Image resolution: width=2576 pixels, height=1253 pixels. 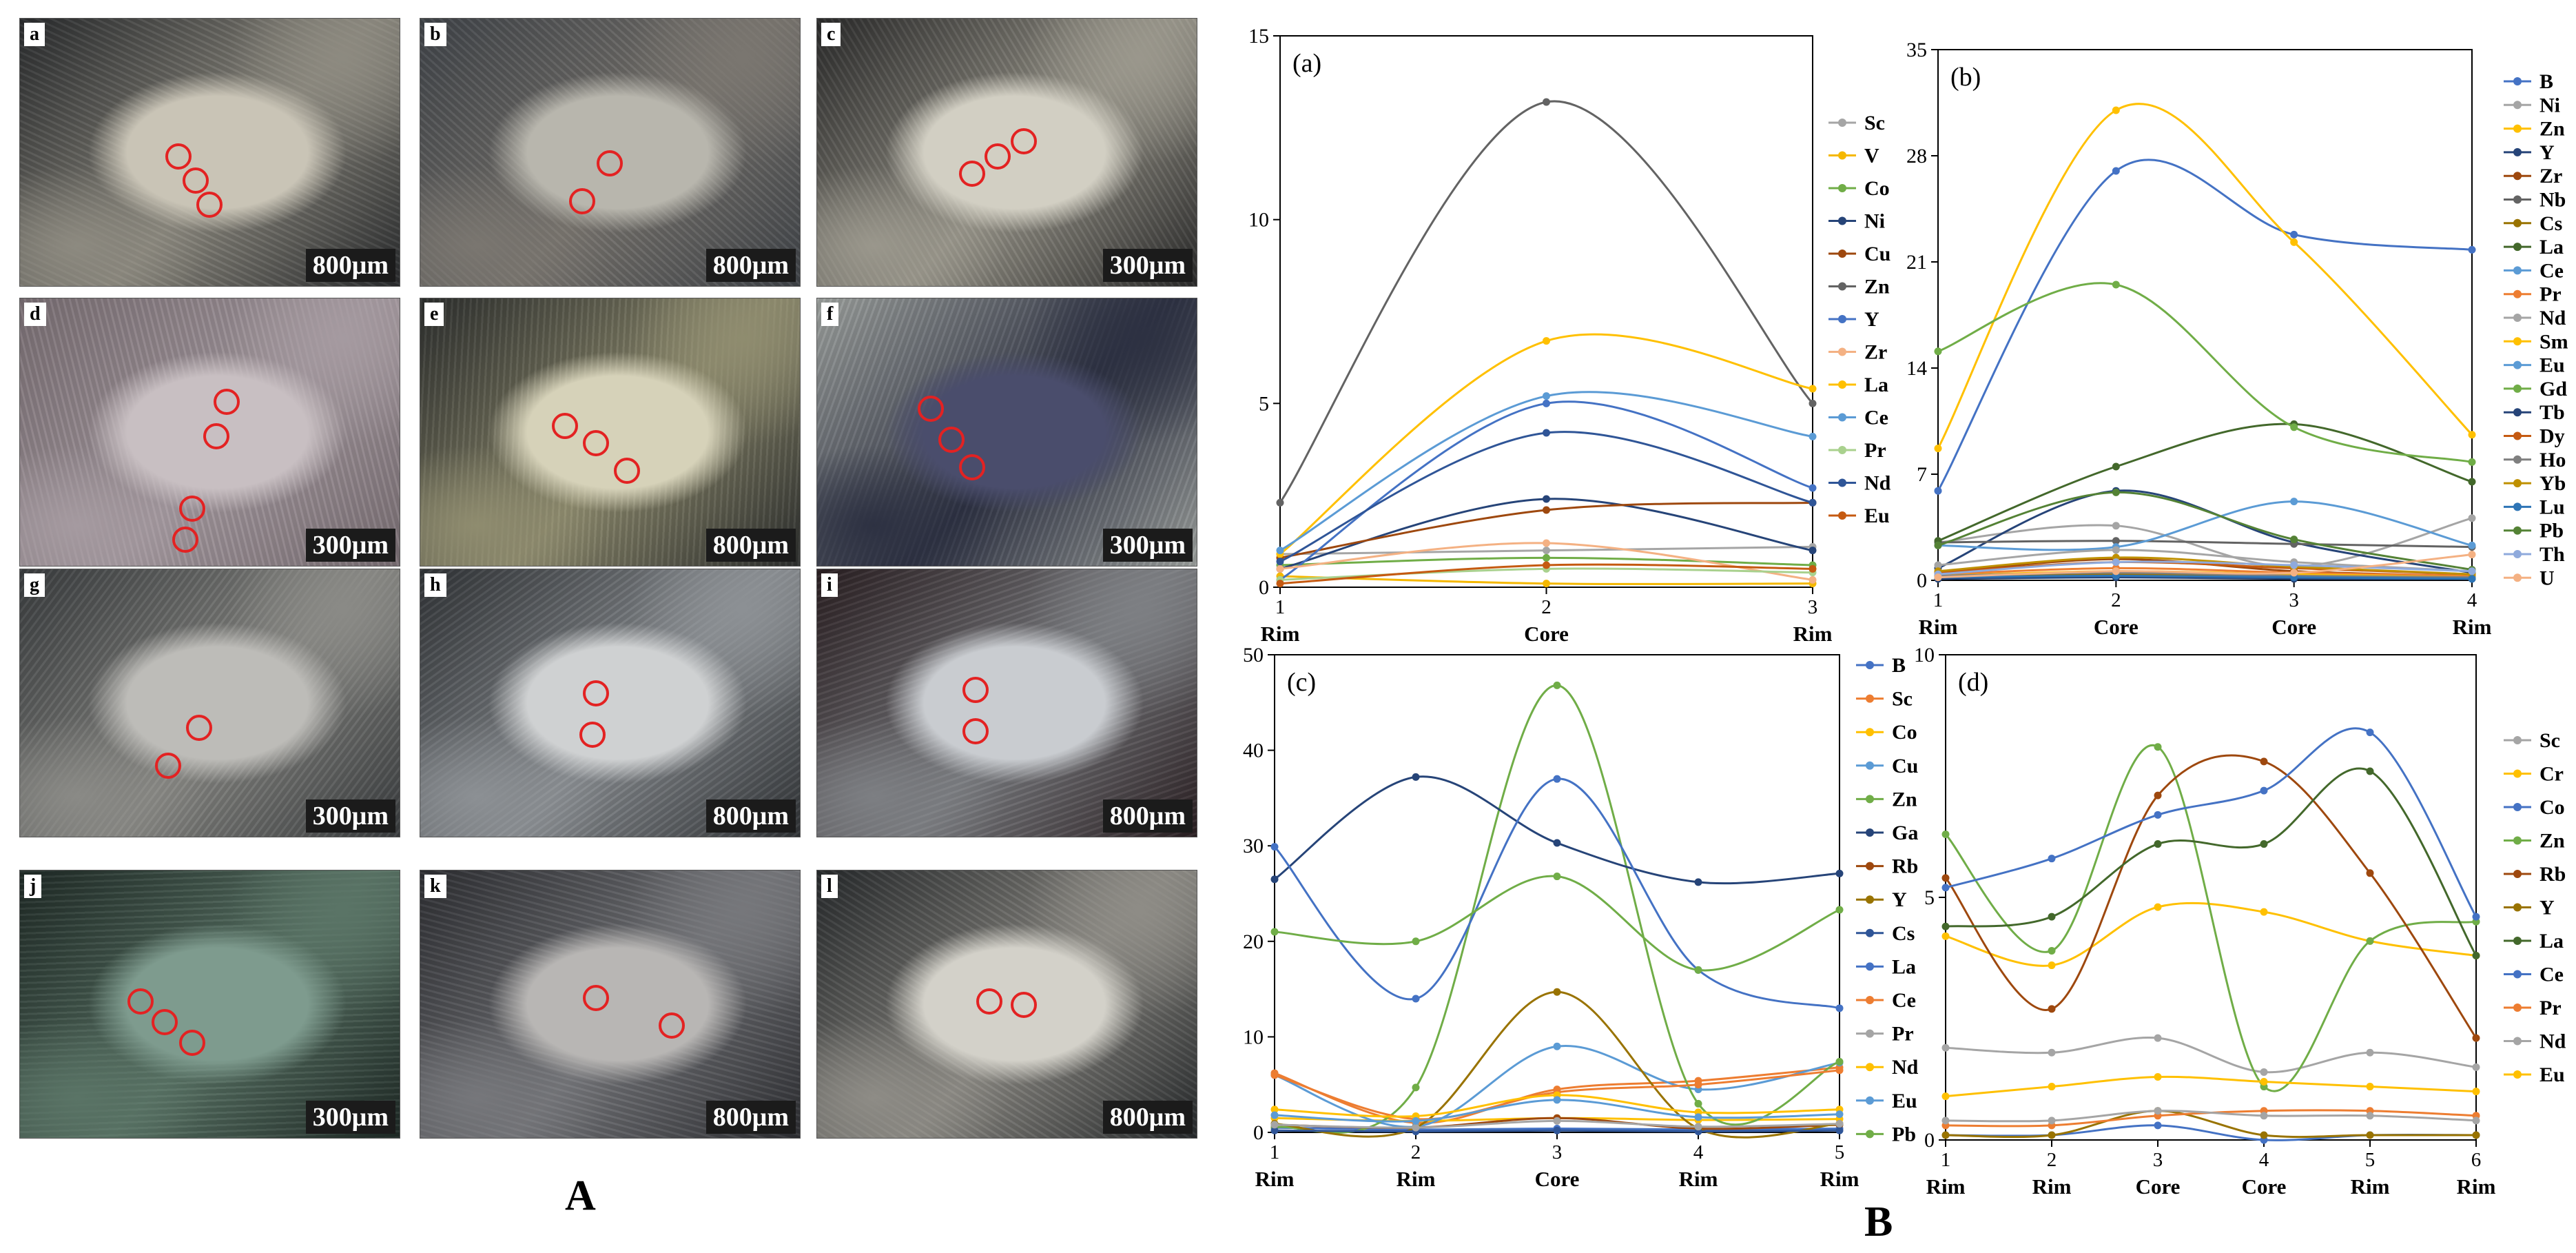 I want to click on micrograph-image, so click(x=1007, y=703).